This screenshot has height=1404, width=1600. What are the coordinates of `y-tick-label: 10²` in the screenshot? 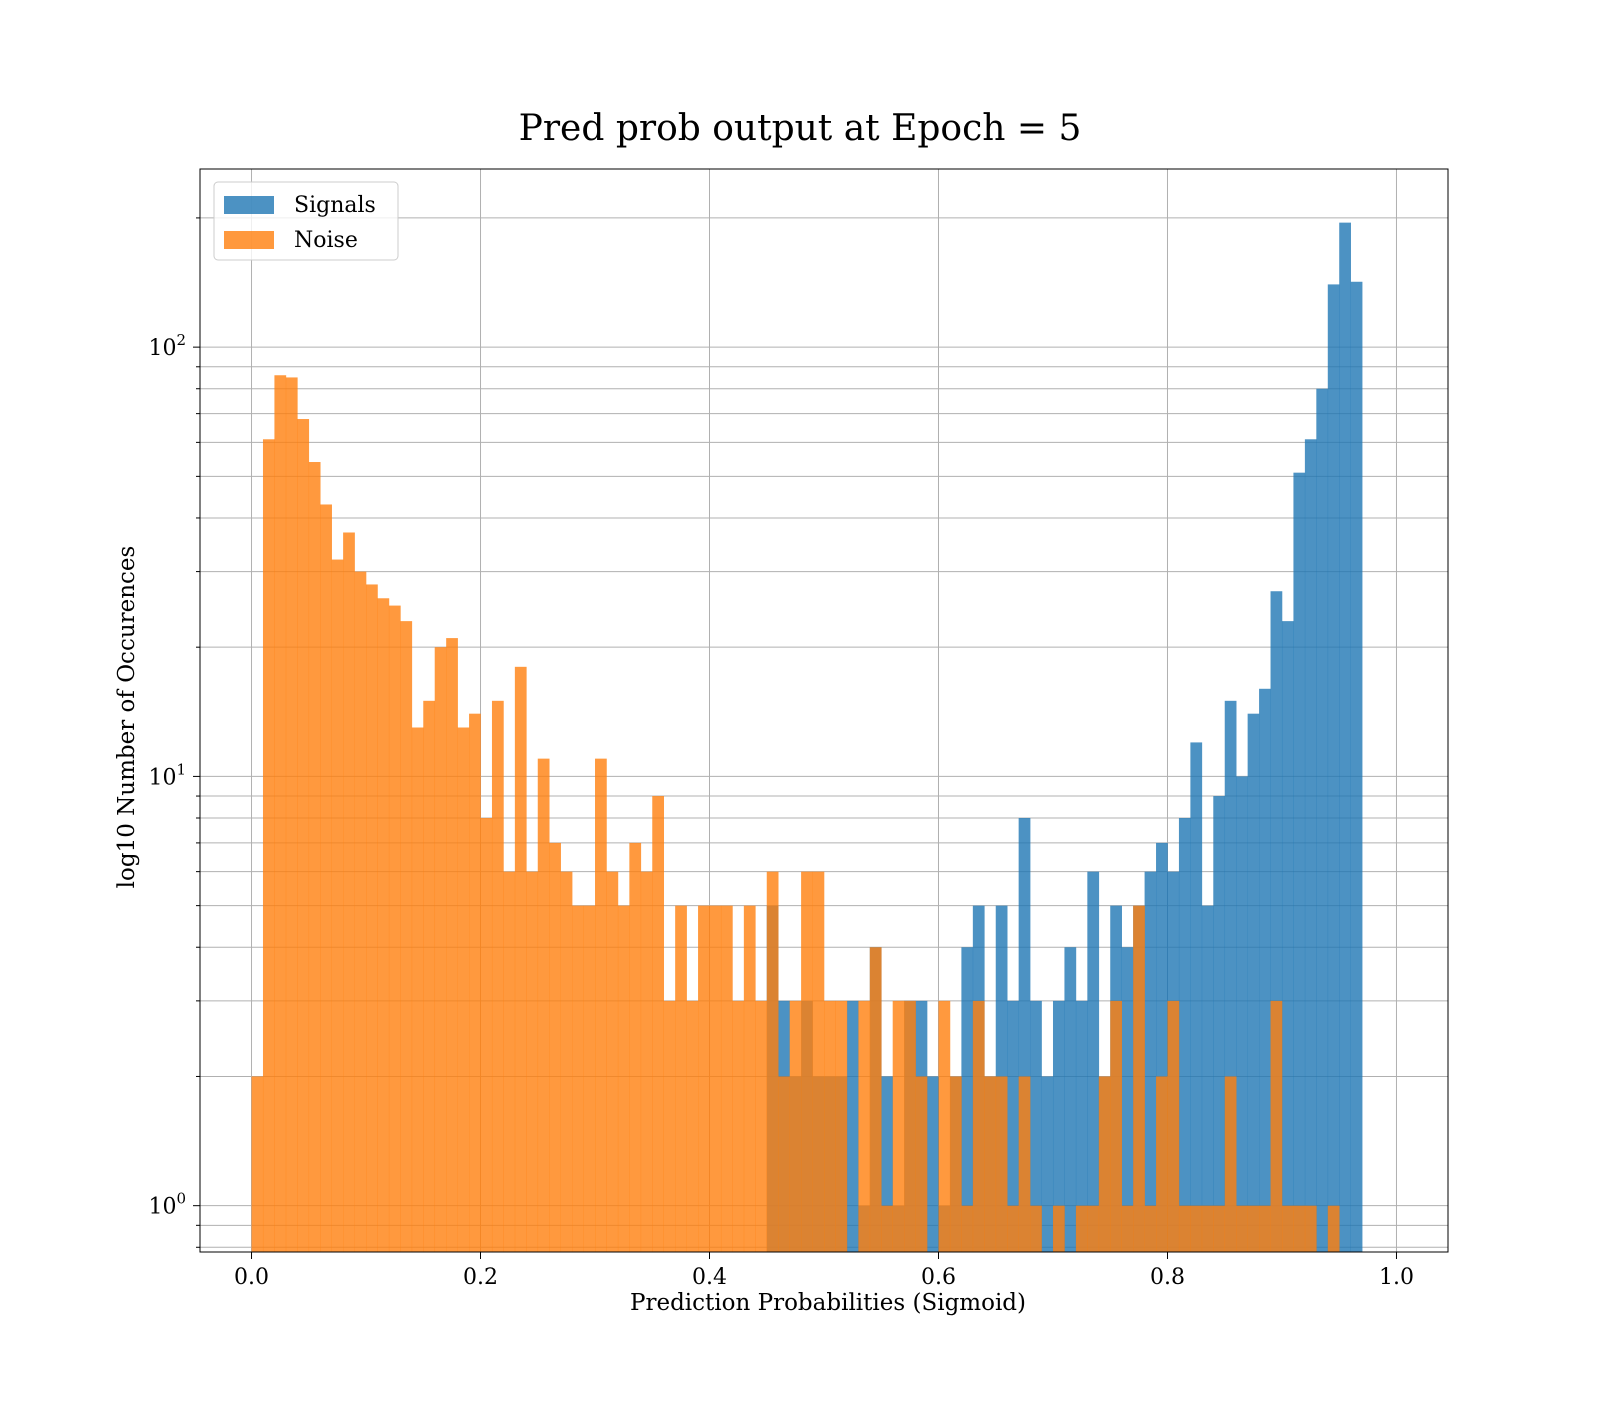 It's located at (167, 346).